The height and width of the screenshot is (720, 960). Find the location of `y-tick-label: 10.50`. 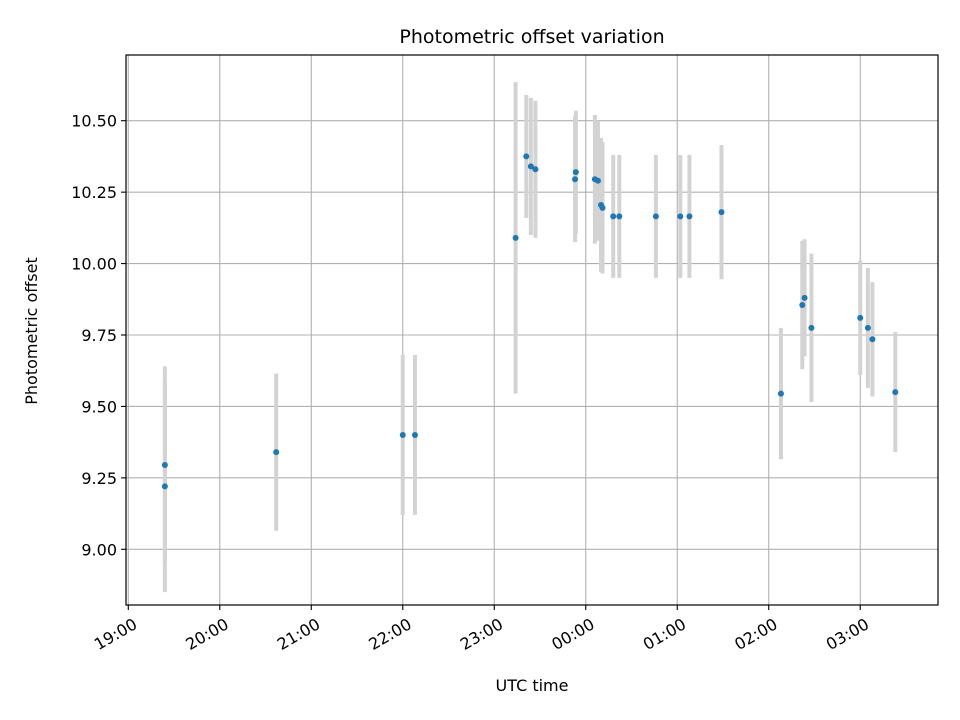

y-tick-label: 10.50 is located at coordinates (94, 121).